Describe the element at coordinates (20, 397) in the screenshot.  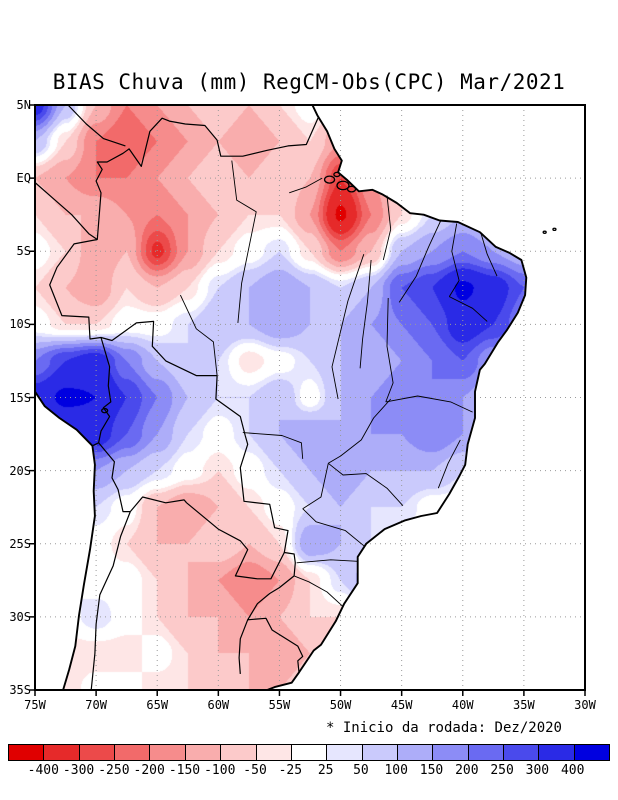
I see `lat-tick-label: 15S` at that location.